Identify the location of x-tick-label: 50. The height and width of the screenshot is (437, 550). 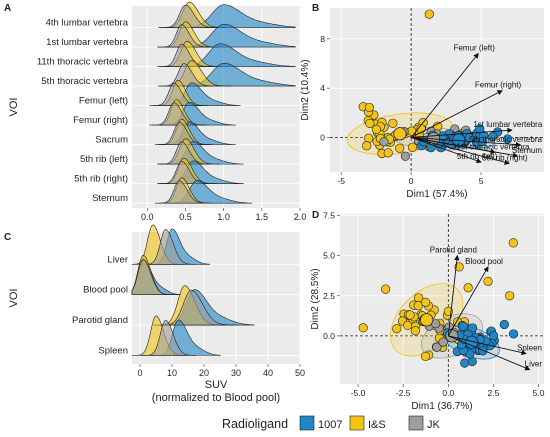
(300, 373).